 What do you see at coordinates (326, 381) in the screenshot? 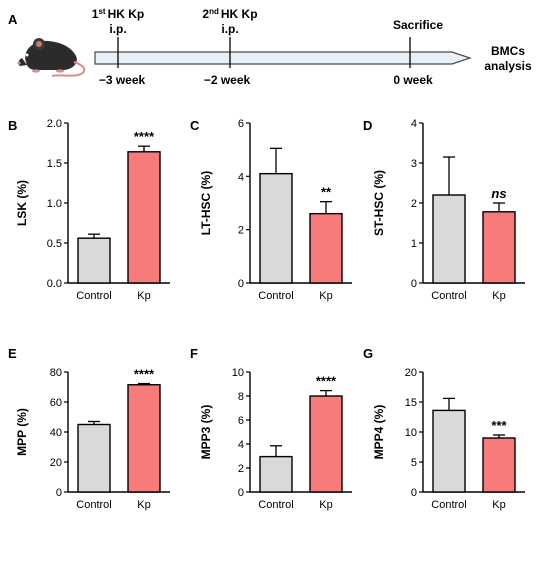
I see `significance-label-f: ****` at bounding box center [326, 381].